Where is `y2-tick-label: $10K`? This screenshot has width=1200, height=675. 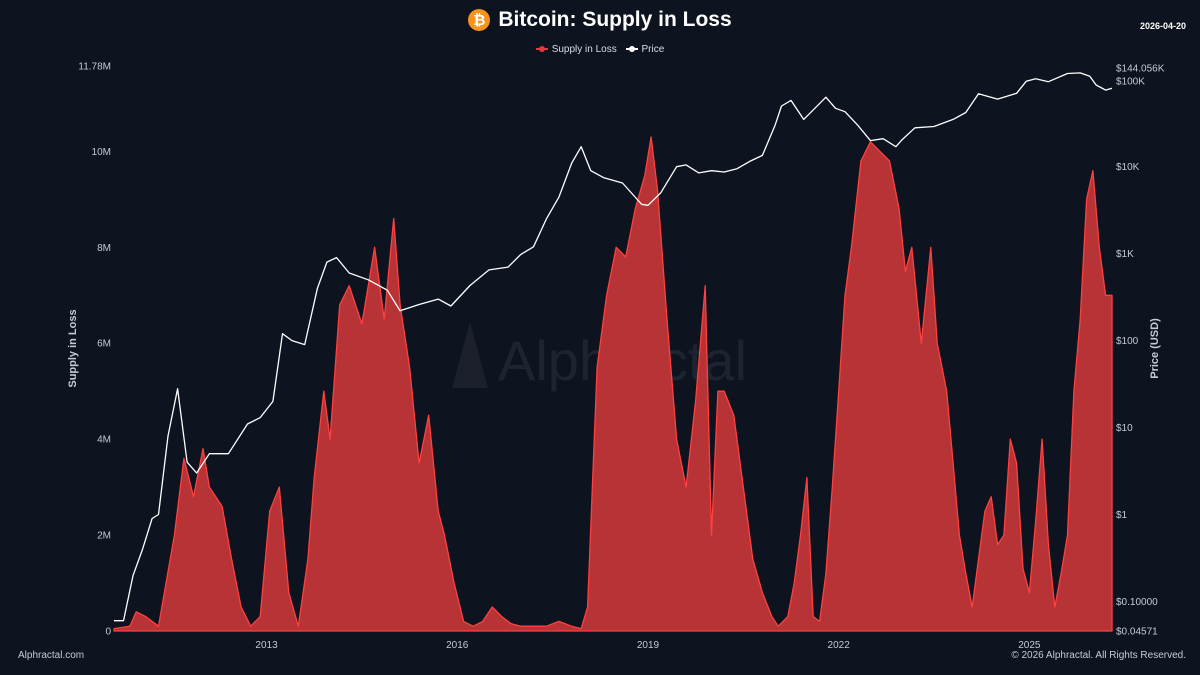
y2-tick-label: $10K is located at coordinates (1128, 167).